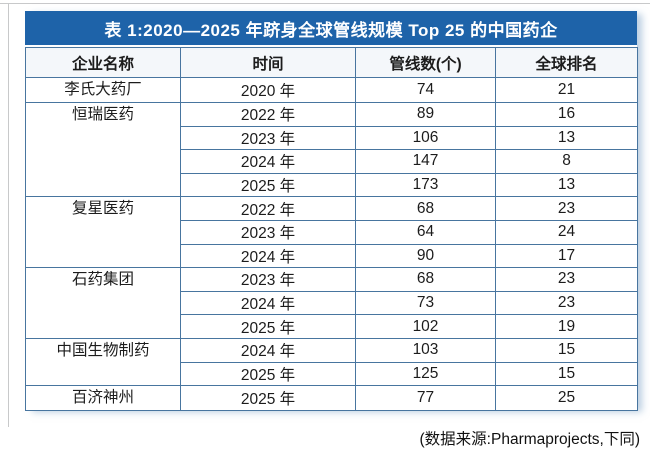  Describe the element at coordinates (425, 185) in the screenshot. I see `pipeline-count-cell: 173` at that location.